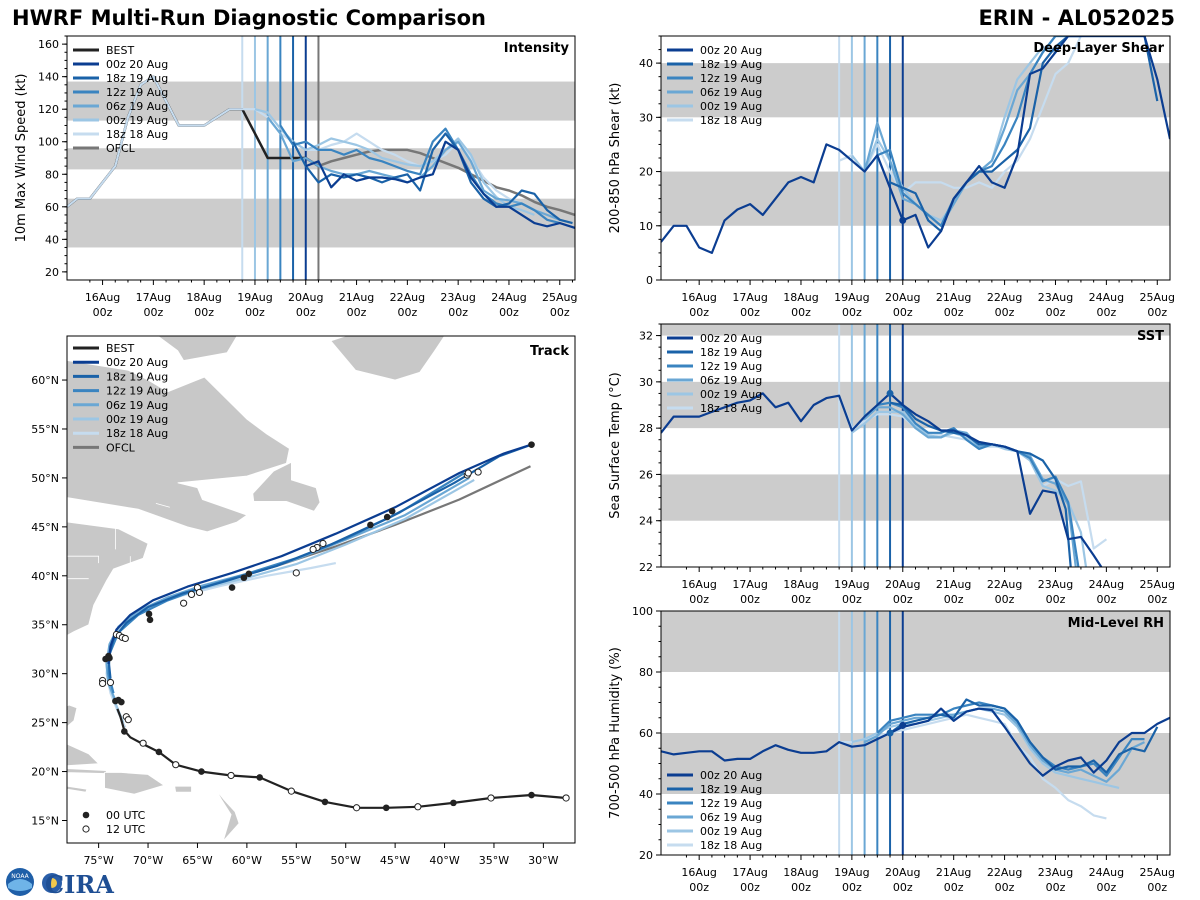 The height and width of the screenshot is (900, 1200). Describe the element at coordinates (953, 872) in the screenshot. I see `x-tick-label: 21Aug` at that location.